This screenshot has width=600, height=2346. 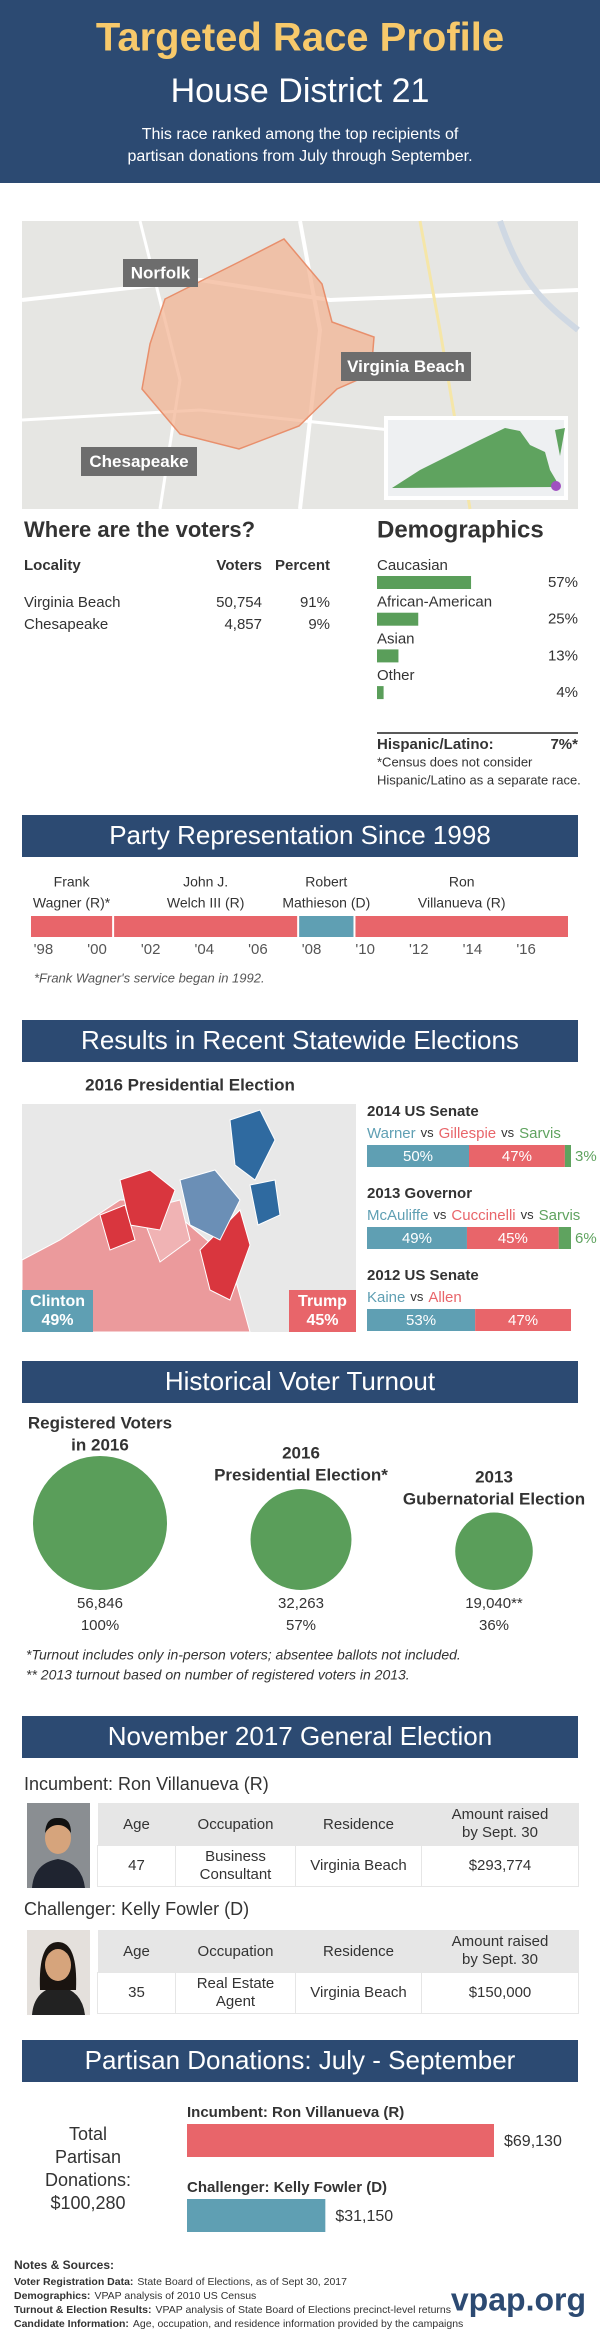 What do you see at coordinates (494, 1476) in the screenshot?
I see `turnout-label: 2013` at bounding box center [494, 1476].